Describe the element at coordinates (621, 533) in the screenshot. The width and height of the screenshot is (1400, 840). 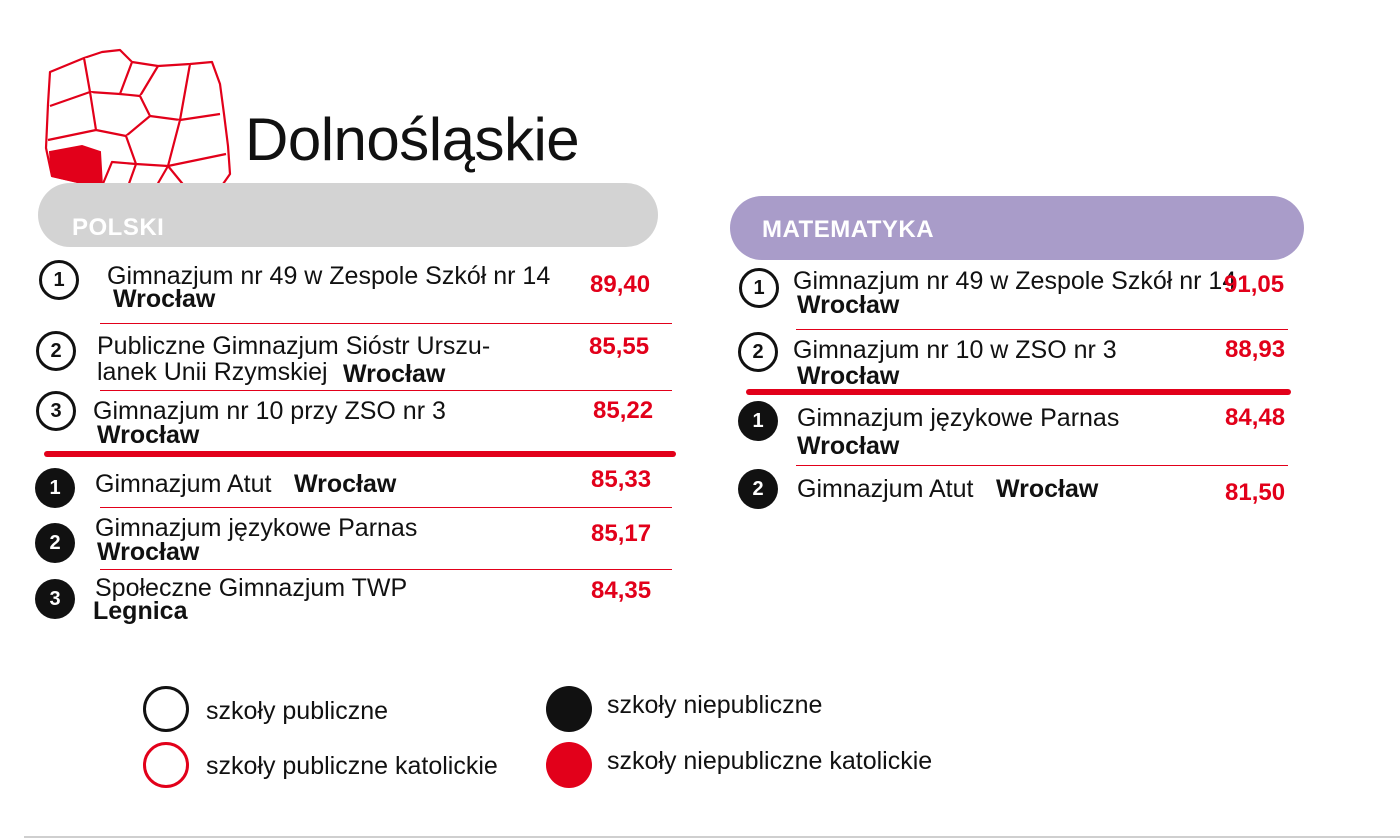
I see `school-score: 85,17` at that location.